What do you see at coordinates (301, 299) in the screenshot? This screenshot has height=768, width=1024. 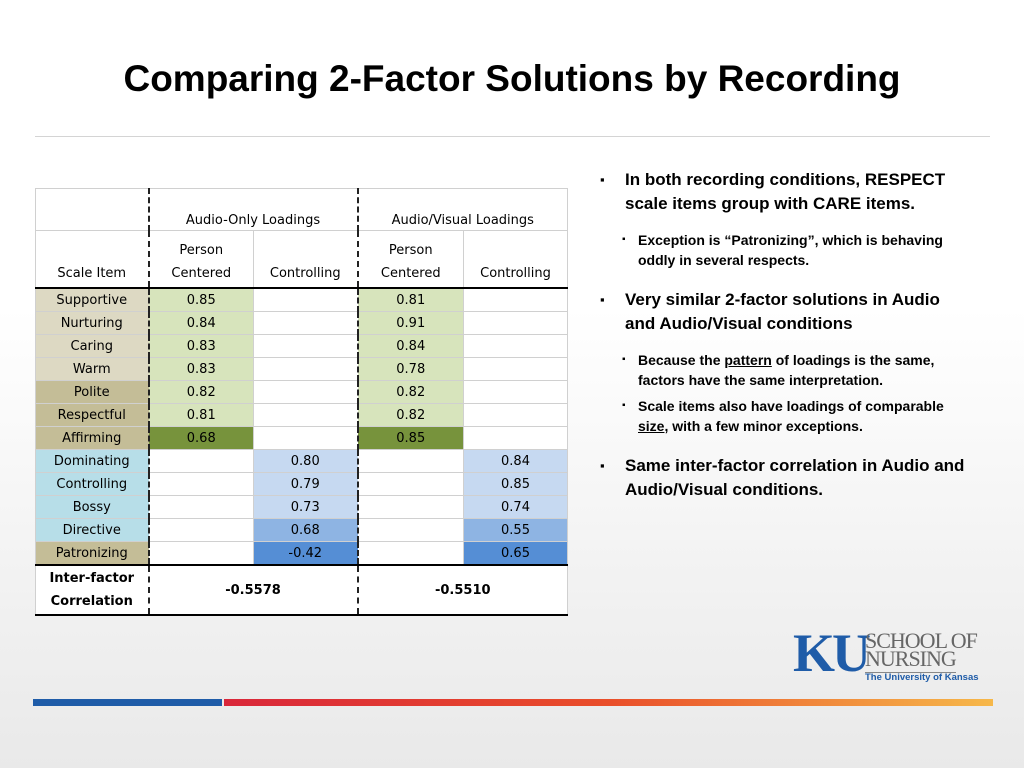 I see `table-row: Supportive 0.85 0.81` at bounding box center [301, 299].